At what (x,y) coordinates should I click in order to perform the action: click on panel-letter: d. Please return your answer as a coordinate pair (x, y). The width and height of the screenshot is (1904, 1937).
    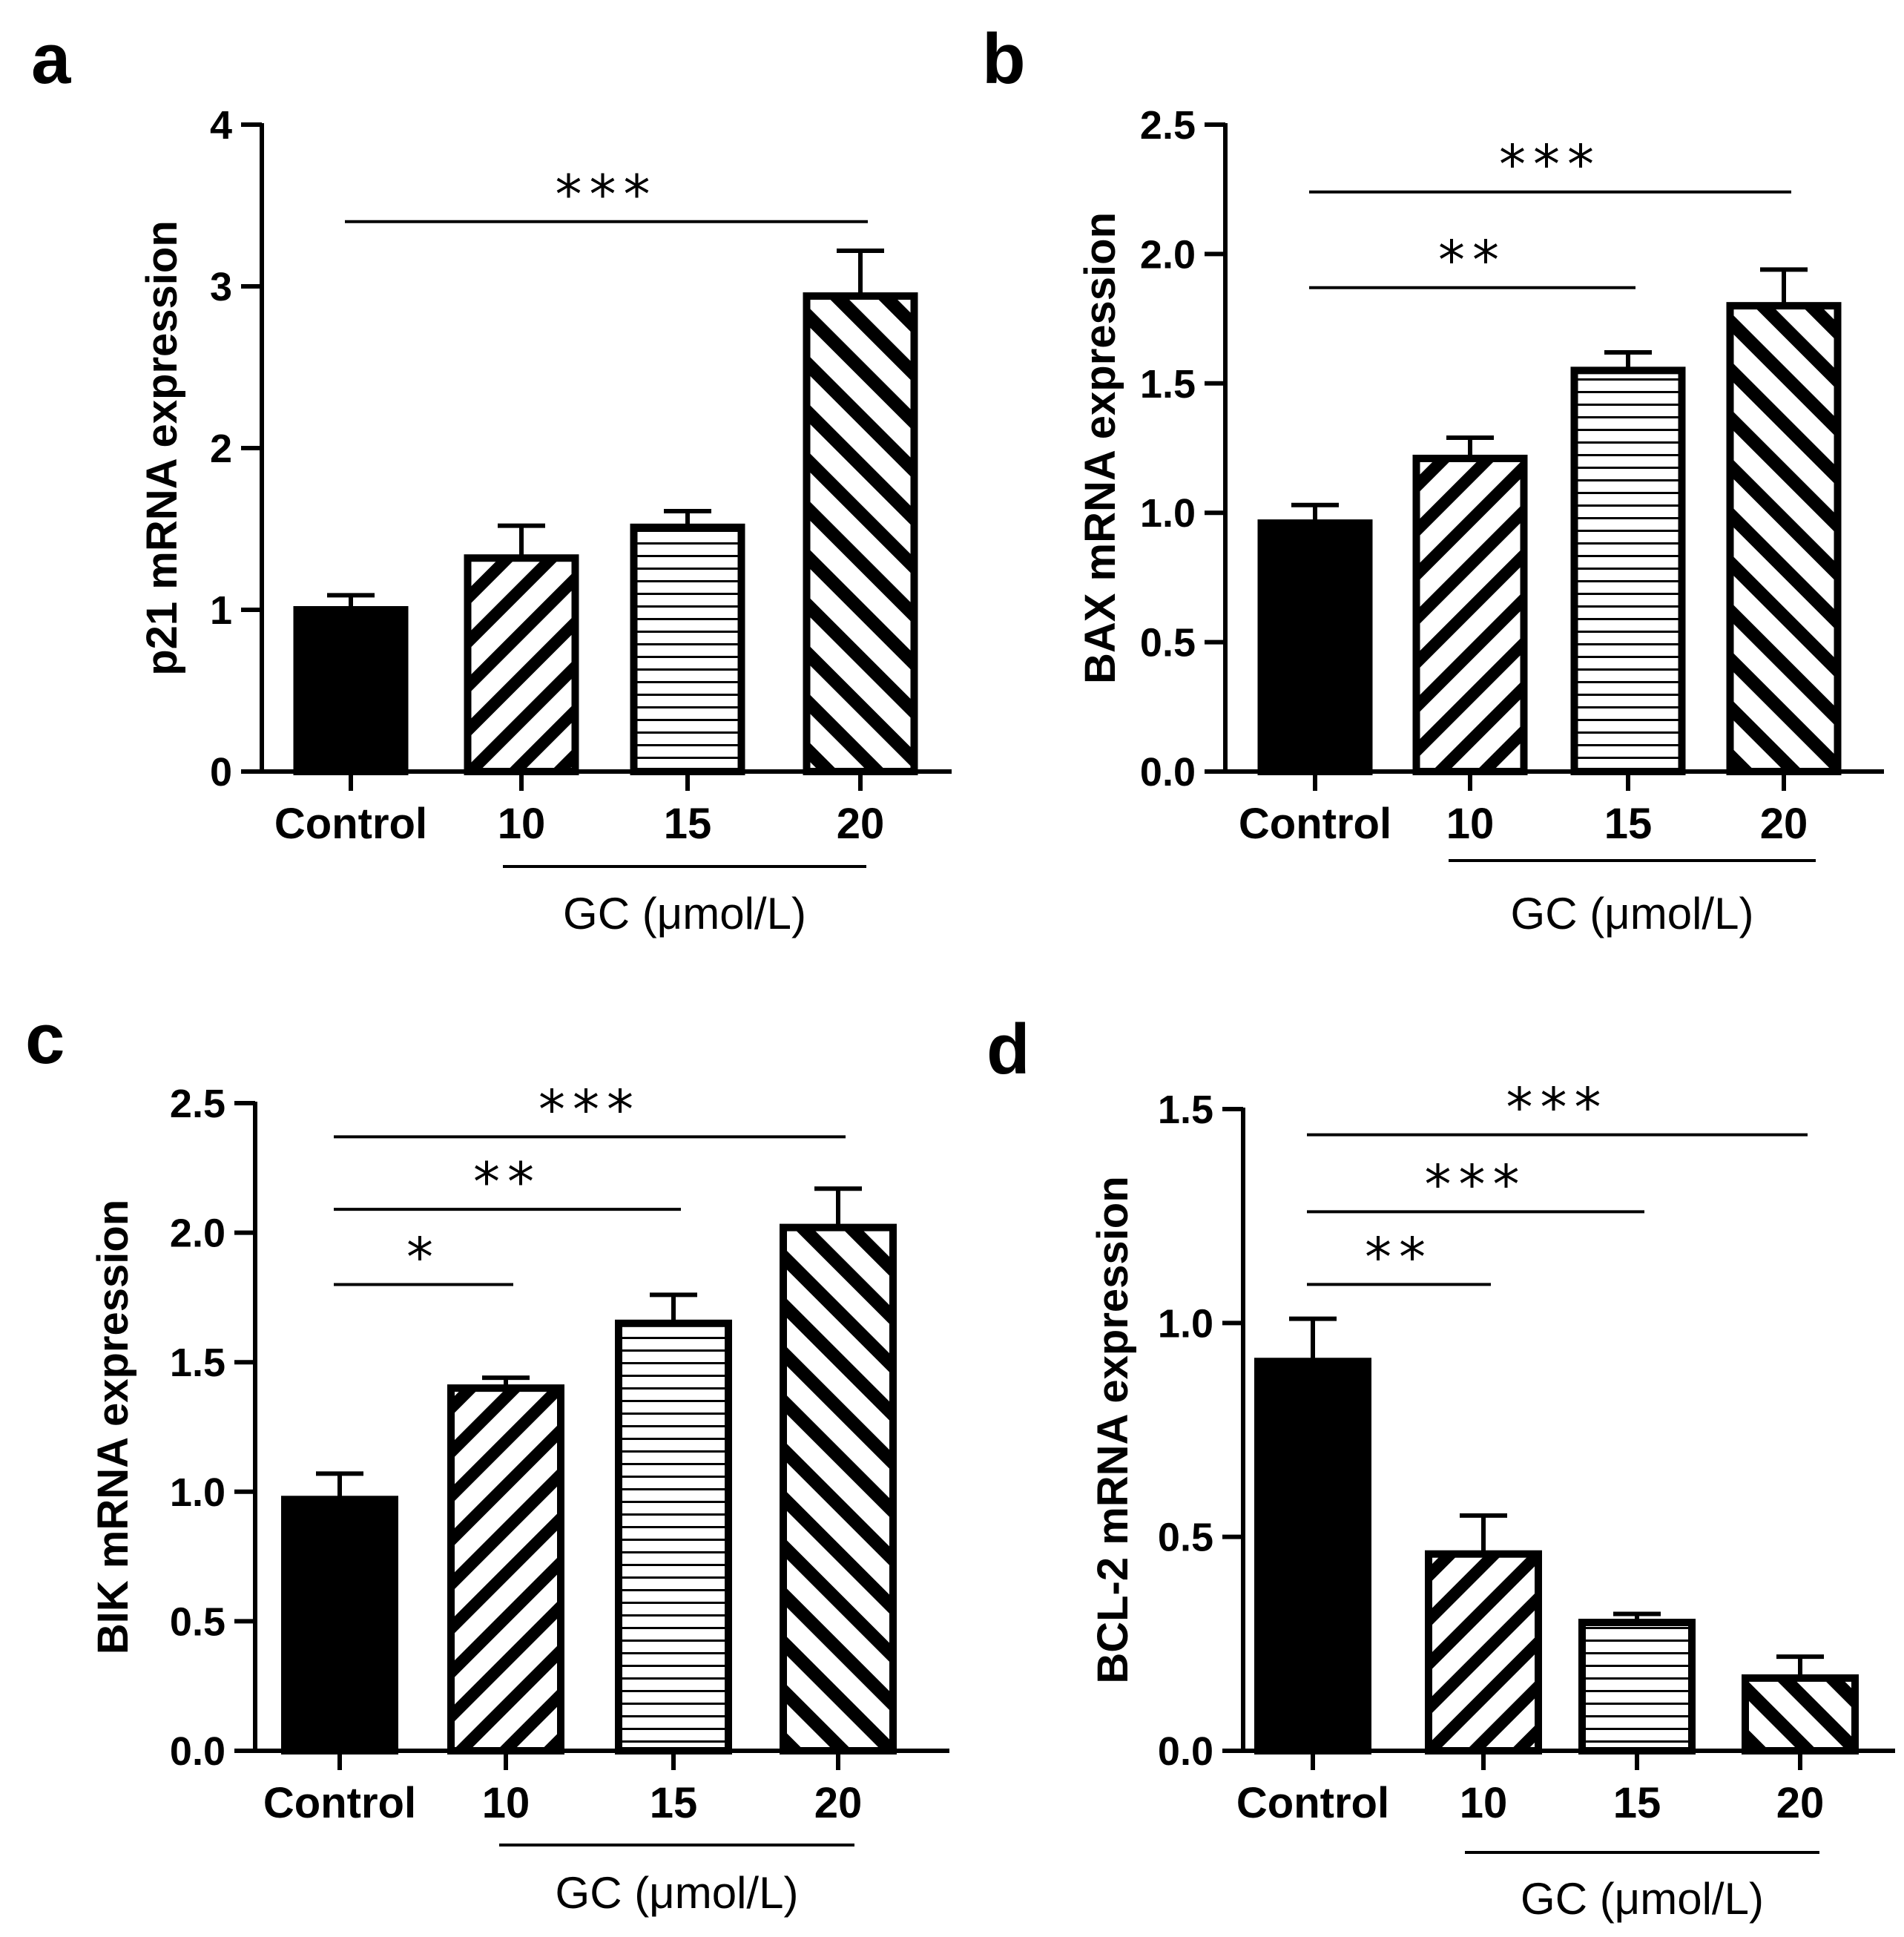
    Looking at the image, I should click on (1008, 1049).